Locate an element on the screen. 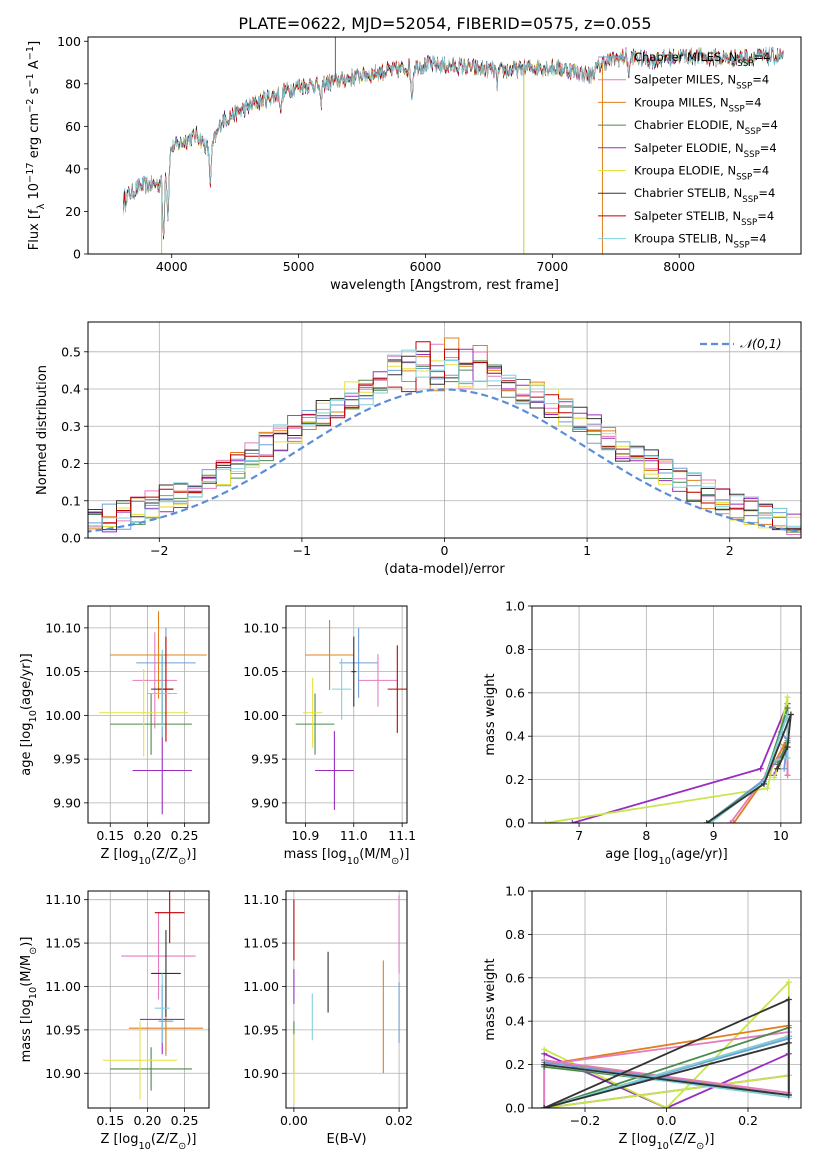 The width and height of the screenshot is (819, 1170). residual-histogram is located at coordinates (444, 438).